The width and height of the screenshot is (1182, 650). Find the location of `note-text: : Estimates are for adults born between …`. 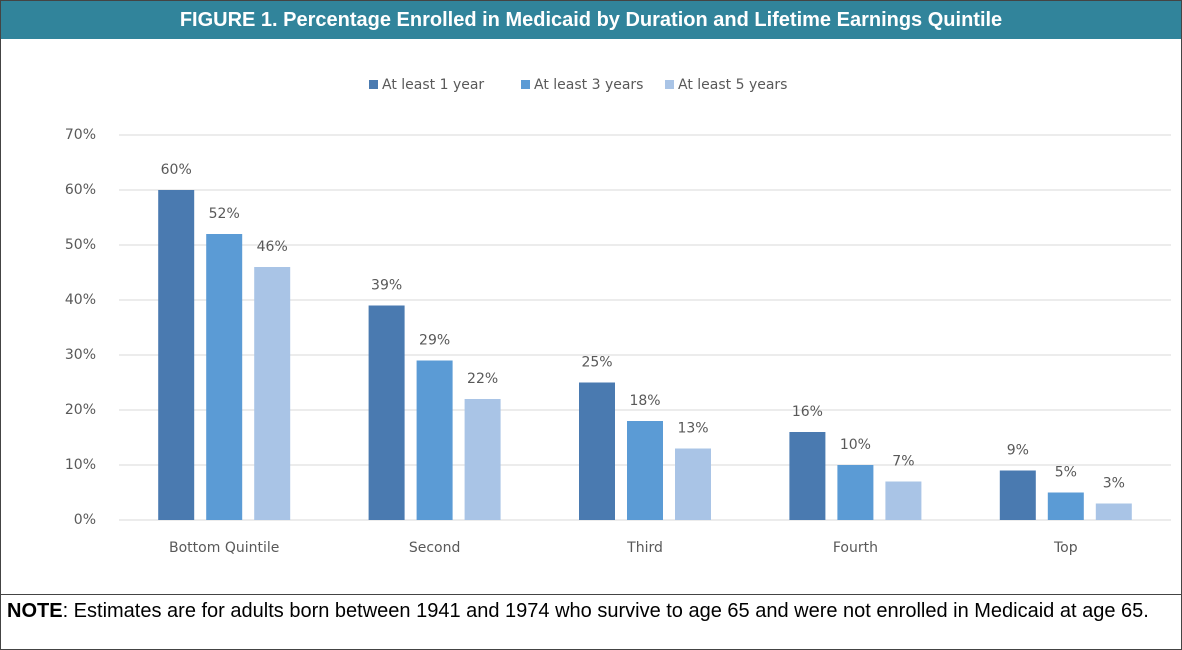

note-text: : Estimates are for adults born between … is located at coordinates (605, 611).